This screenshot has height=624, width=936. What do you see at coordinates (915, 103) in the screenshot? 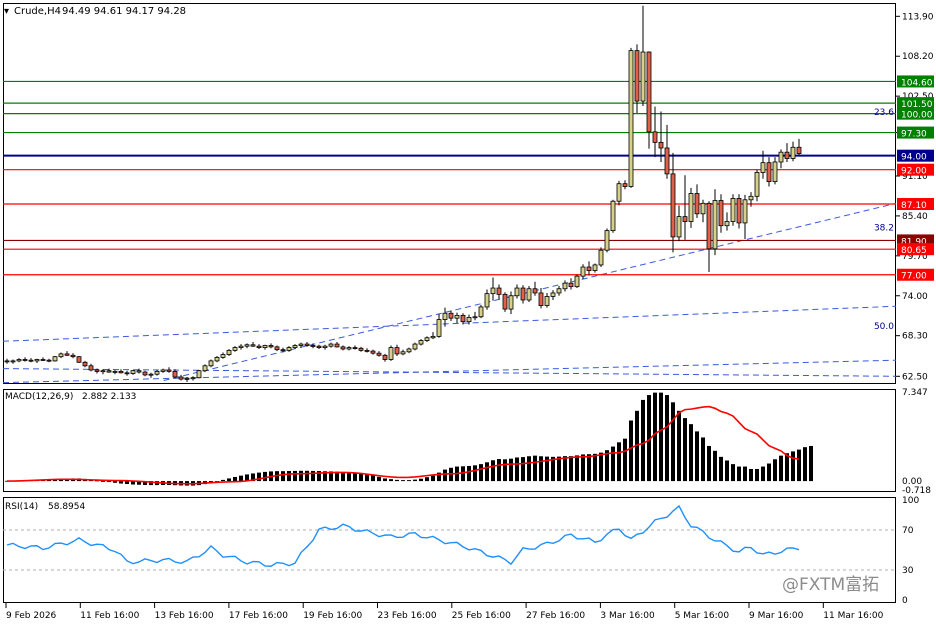
I see `level-tag-101.50` at bounding box center [915, 103].